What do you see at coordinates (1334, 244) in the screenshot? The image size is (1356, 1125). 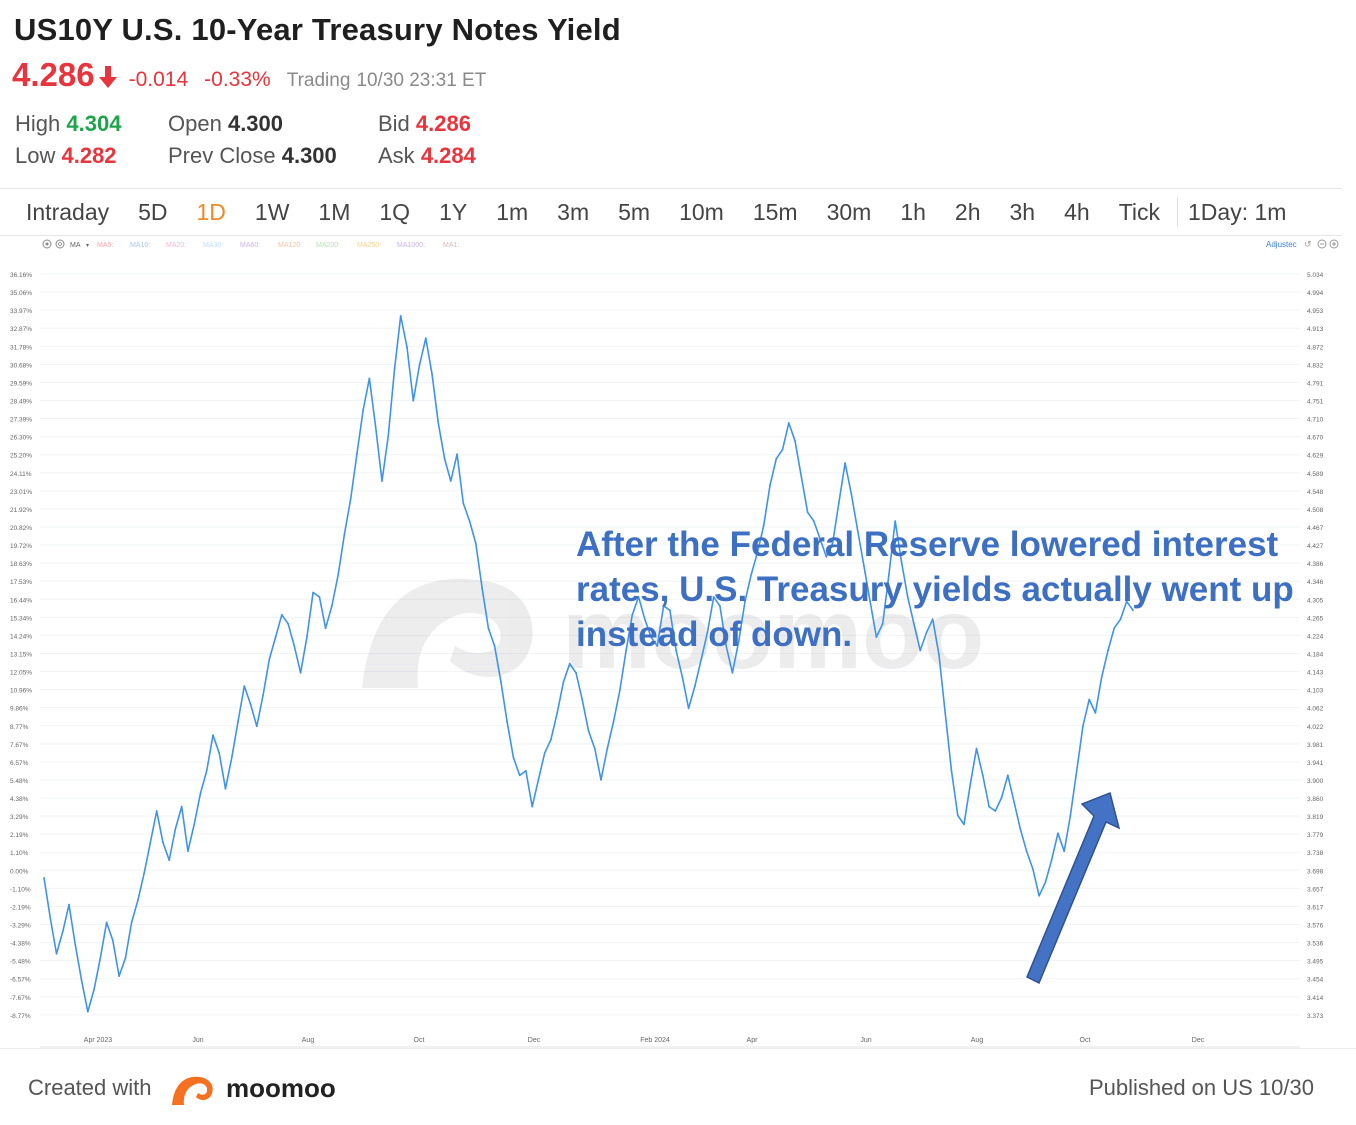 I see `zoom-in-icon` at bounding box center [1334, 244].